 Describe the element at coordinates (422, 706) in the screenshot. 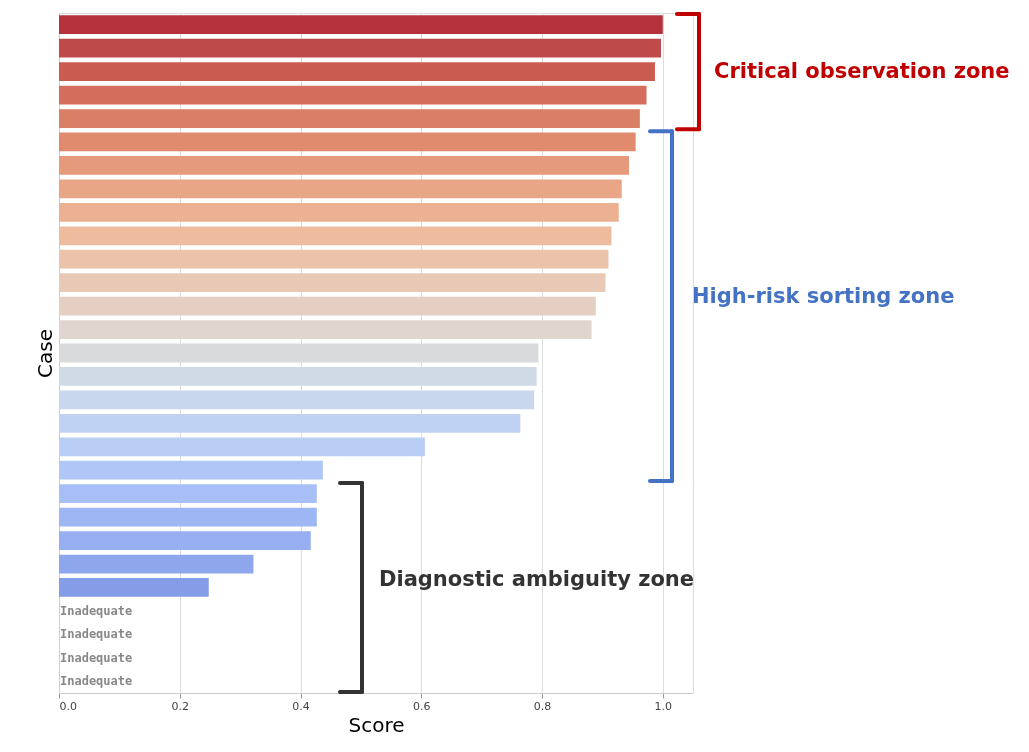

I see `x-tick-label: 0.6` at that location.